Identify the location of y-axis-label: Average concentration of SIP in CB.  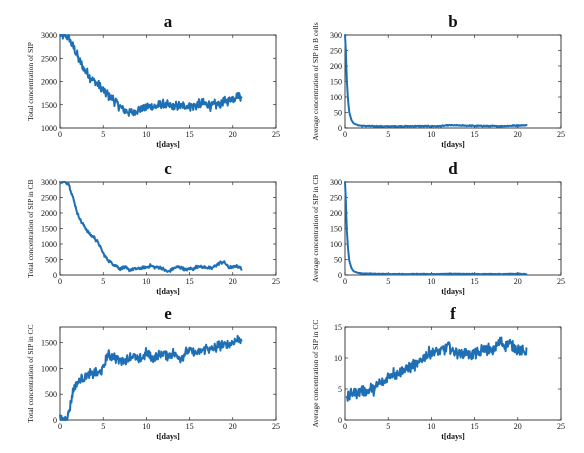
(315, 229).